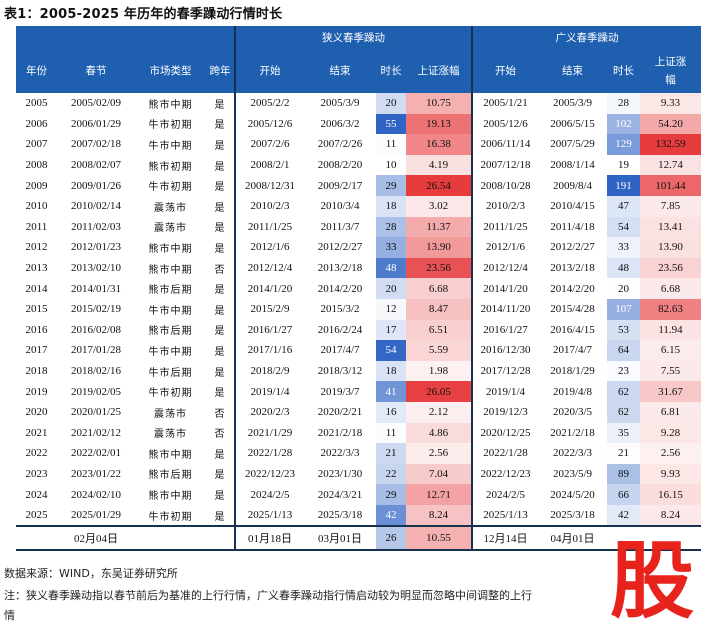 This screenshot has height=630, width=718. Describe the element at coordinates (269, 309) in the screenshot. I see `cell-n-start: 2015/2/9` at that location.